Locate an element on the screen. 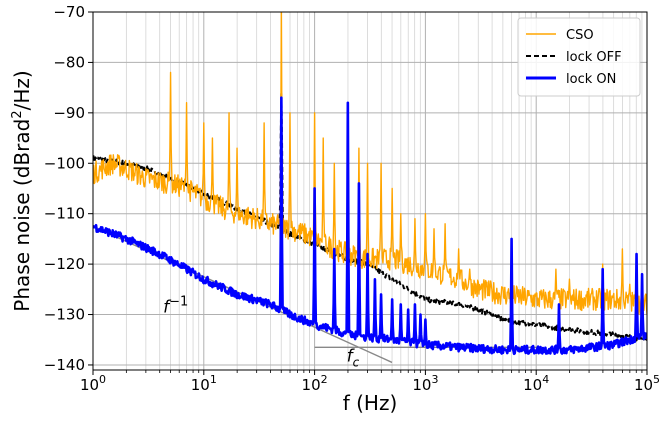 This screenshot has width=660, height=424. corner-frequency-label-base: f is located at coordinates (351, 356).